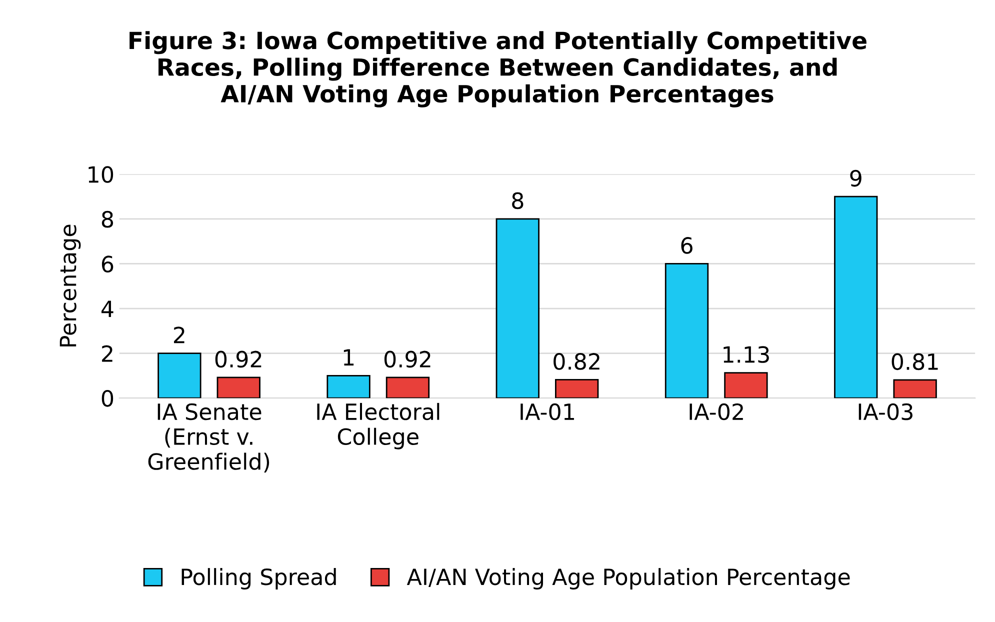 Image resolution: width=995 pixels, height=622 pixels. What do you see at coordinates (349, 357) in the screenshot?
I see `data-label: 1` at bounding box center [349, 357].